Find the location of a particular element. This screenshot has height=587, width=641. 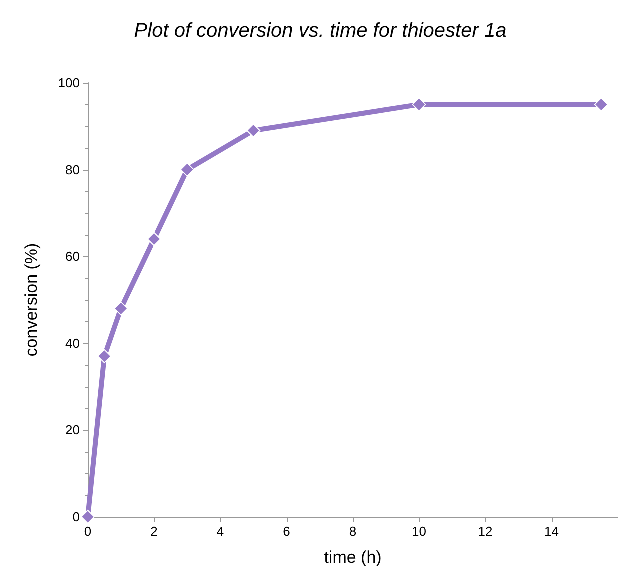

x-tick-label: 0 is located at coordinates (88, 531).